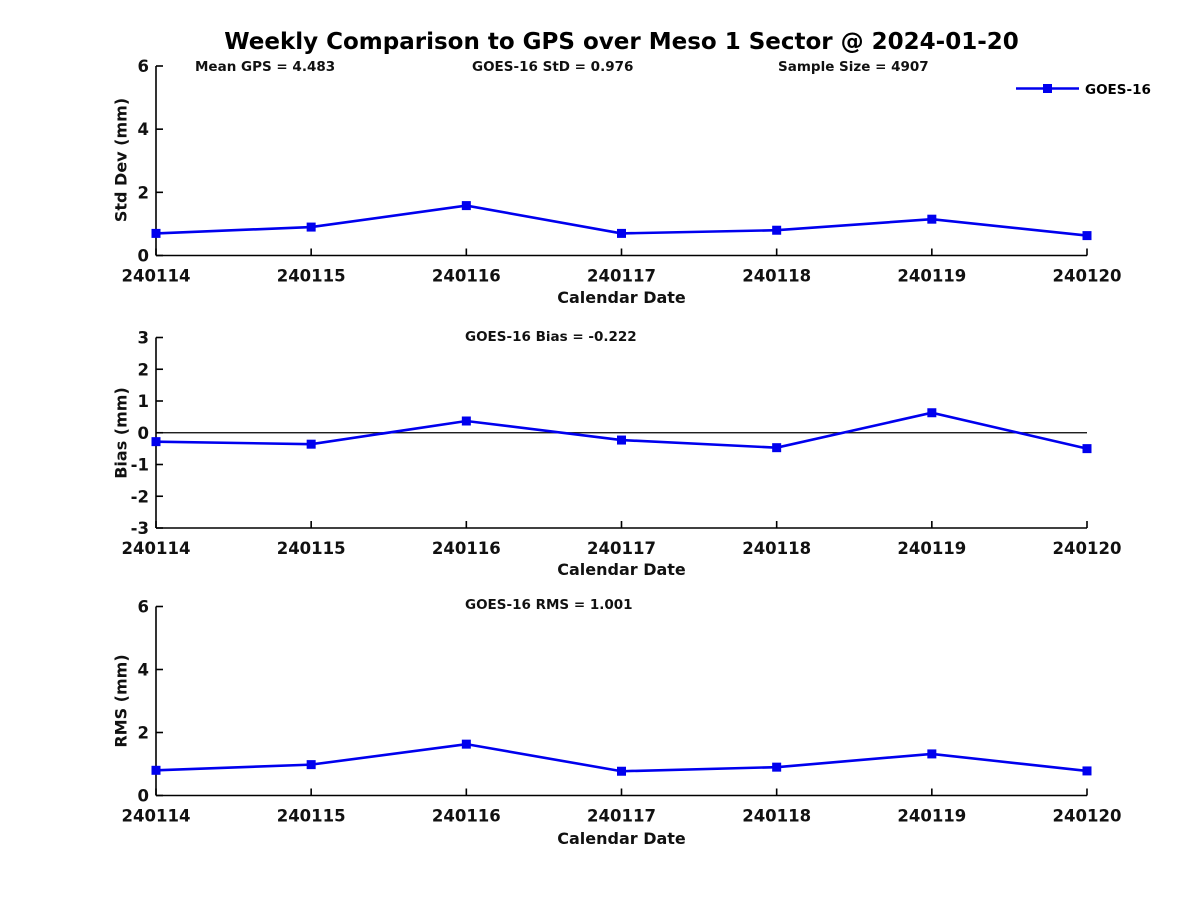 This screenshot has width=1200, height=900. I want to click on ylabel-rms: RMS (mm), so click(121, 701).